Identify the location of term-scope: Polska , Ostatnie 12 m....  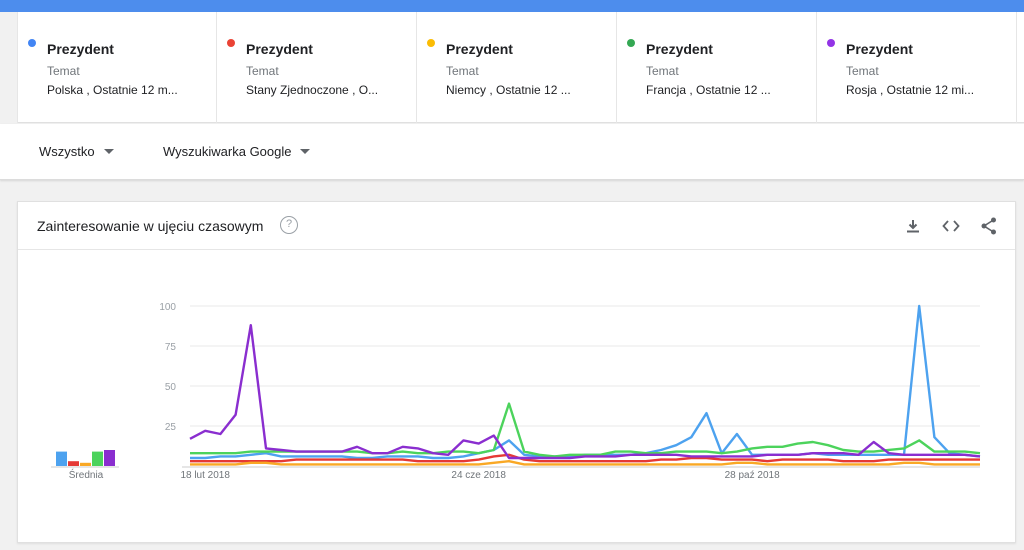
(112, 90).